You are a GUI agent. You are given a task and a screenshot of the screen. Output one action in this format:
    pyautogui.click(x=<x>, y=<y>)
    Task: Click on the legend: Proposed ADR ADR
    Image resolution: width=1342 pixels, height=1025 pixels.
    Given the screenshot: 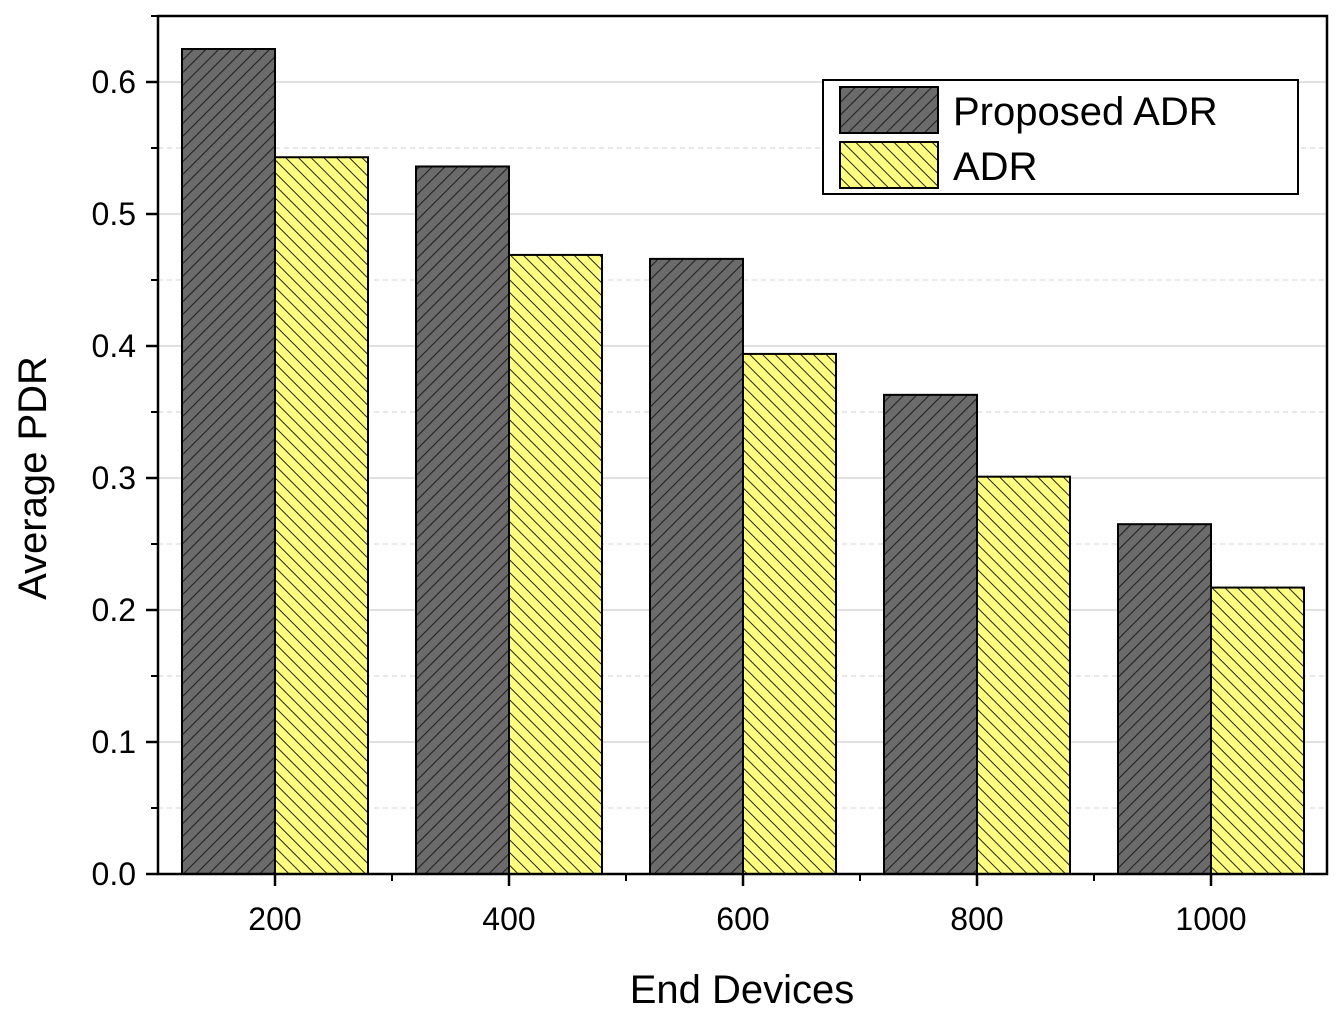 What is the action you would take?
    pyautogui.click(x=1060, y=137)
    